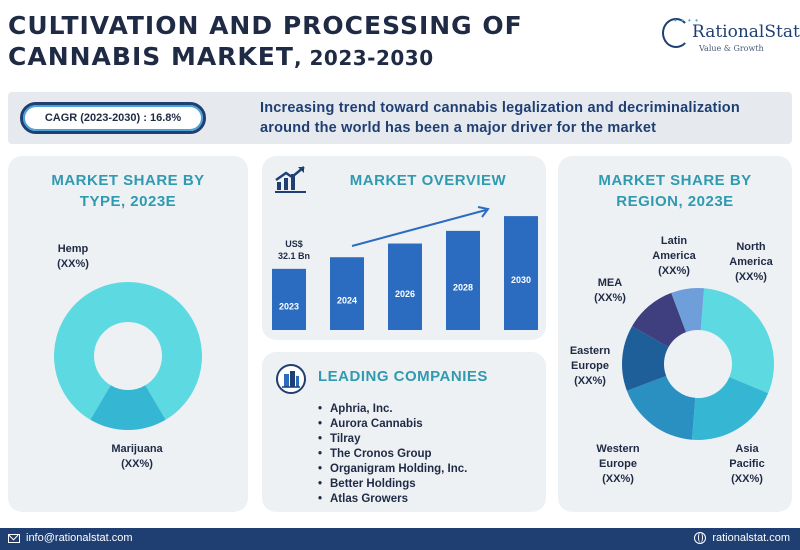 The width and height of the screenshot is (800, 550). What do you see at coordinates (392, 469) in the screenshot?
I see `company-item: Organigram Holding, Inc.` at bounding box center [392, 469].